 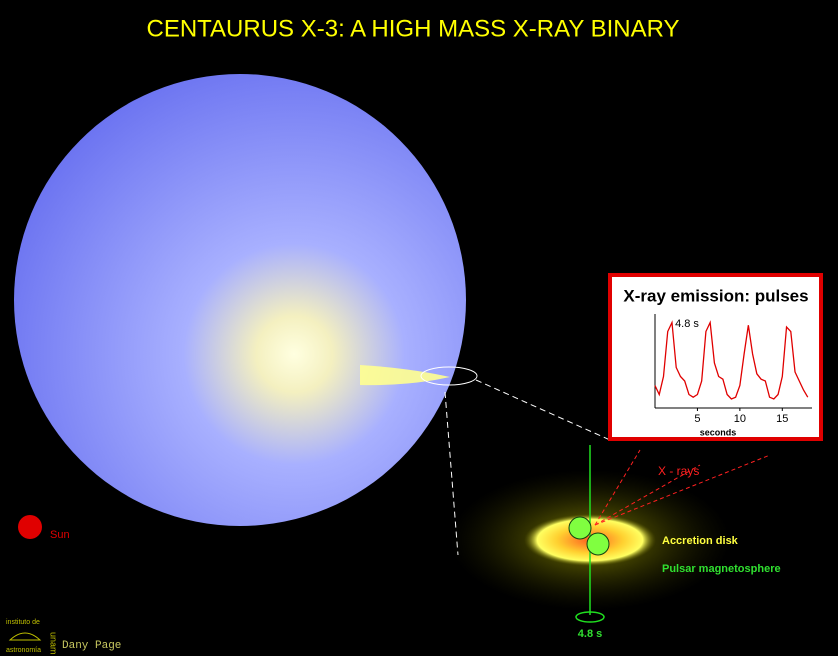 What do you see at coordinates (30, 527) in the screenshot?
I see `sun` at bounding box center [30, 527].